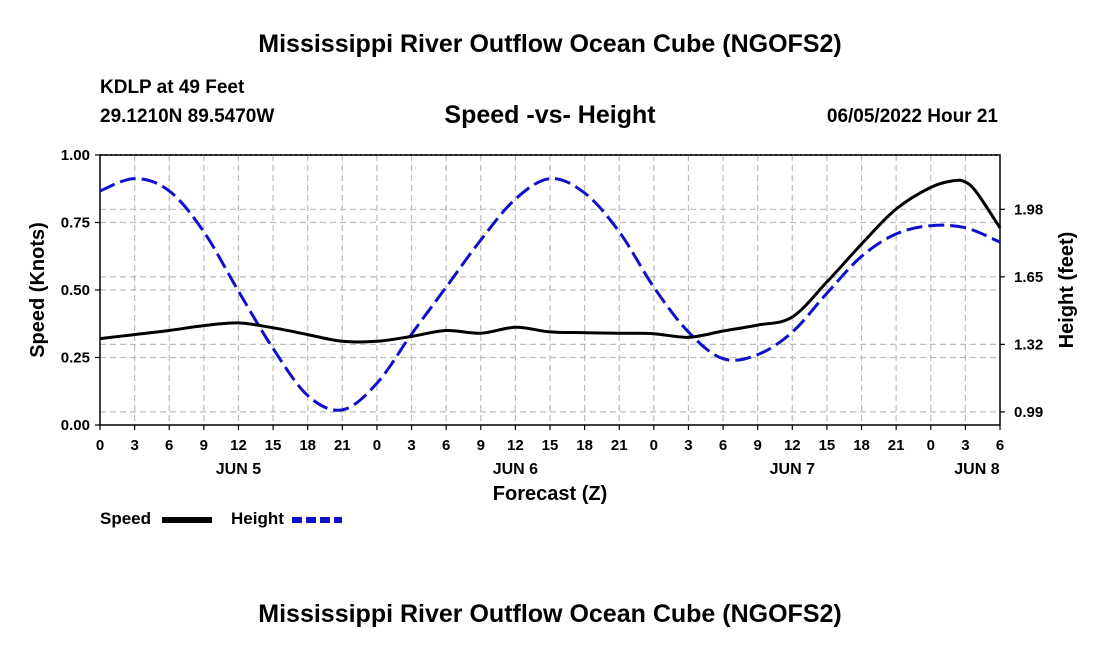 This screenshot has height=650, width=1100. Describe the element at coordinates (75, 290) in the screenshot. I see `y-tick-label-left: 0.50` at that location.